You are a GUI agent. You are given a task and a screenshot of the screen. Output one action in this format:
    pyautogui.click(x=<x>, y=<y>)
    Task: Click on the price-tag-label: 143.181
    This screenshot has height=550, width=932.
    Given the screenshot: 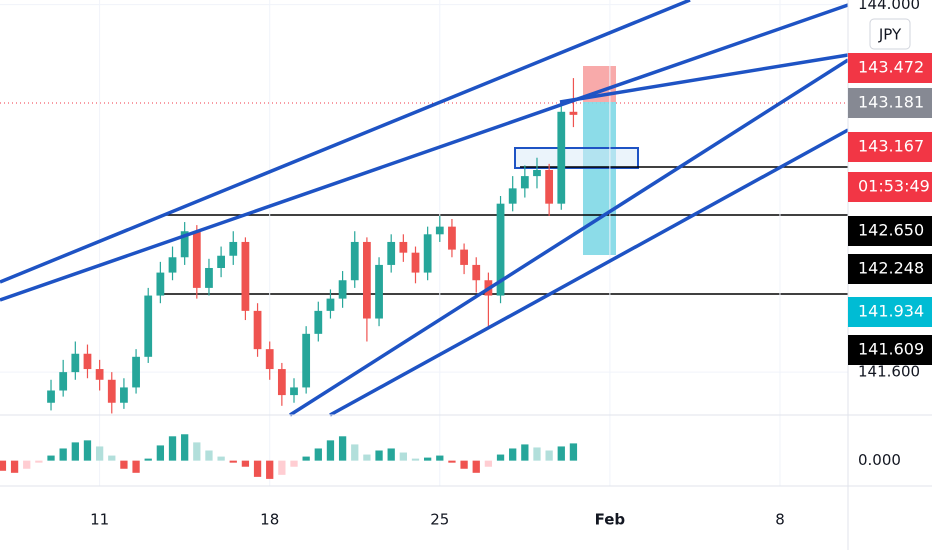 What is the action you would take?
    pyautogui.click(x=891, y=102)
    